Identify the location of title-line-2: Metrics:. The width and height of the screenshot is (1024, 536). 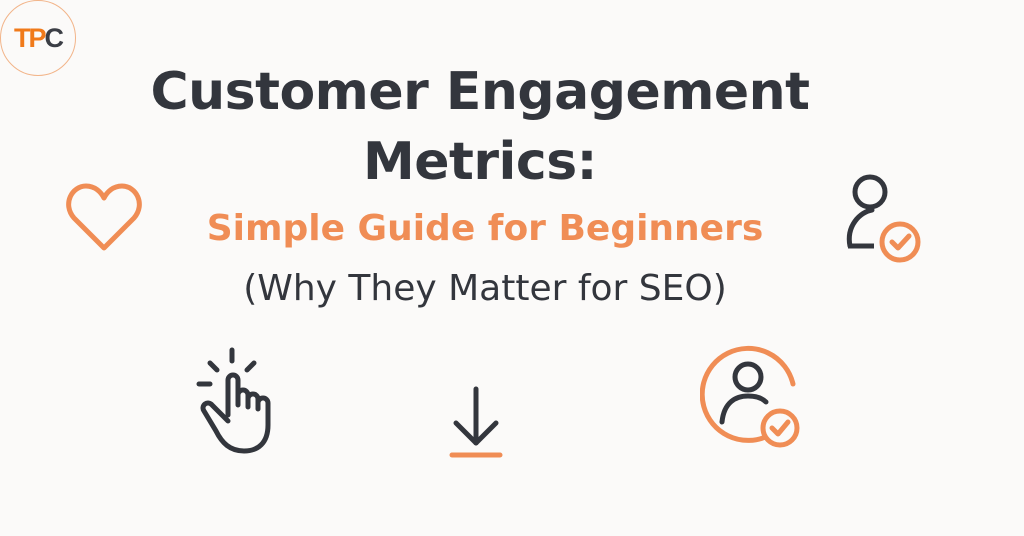
(480, 162).